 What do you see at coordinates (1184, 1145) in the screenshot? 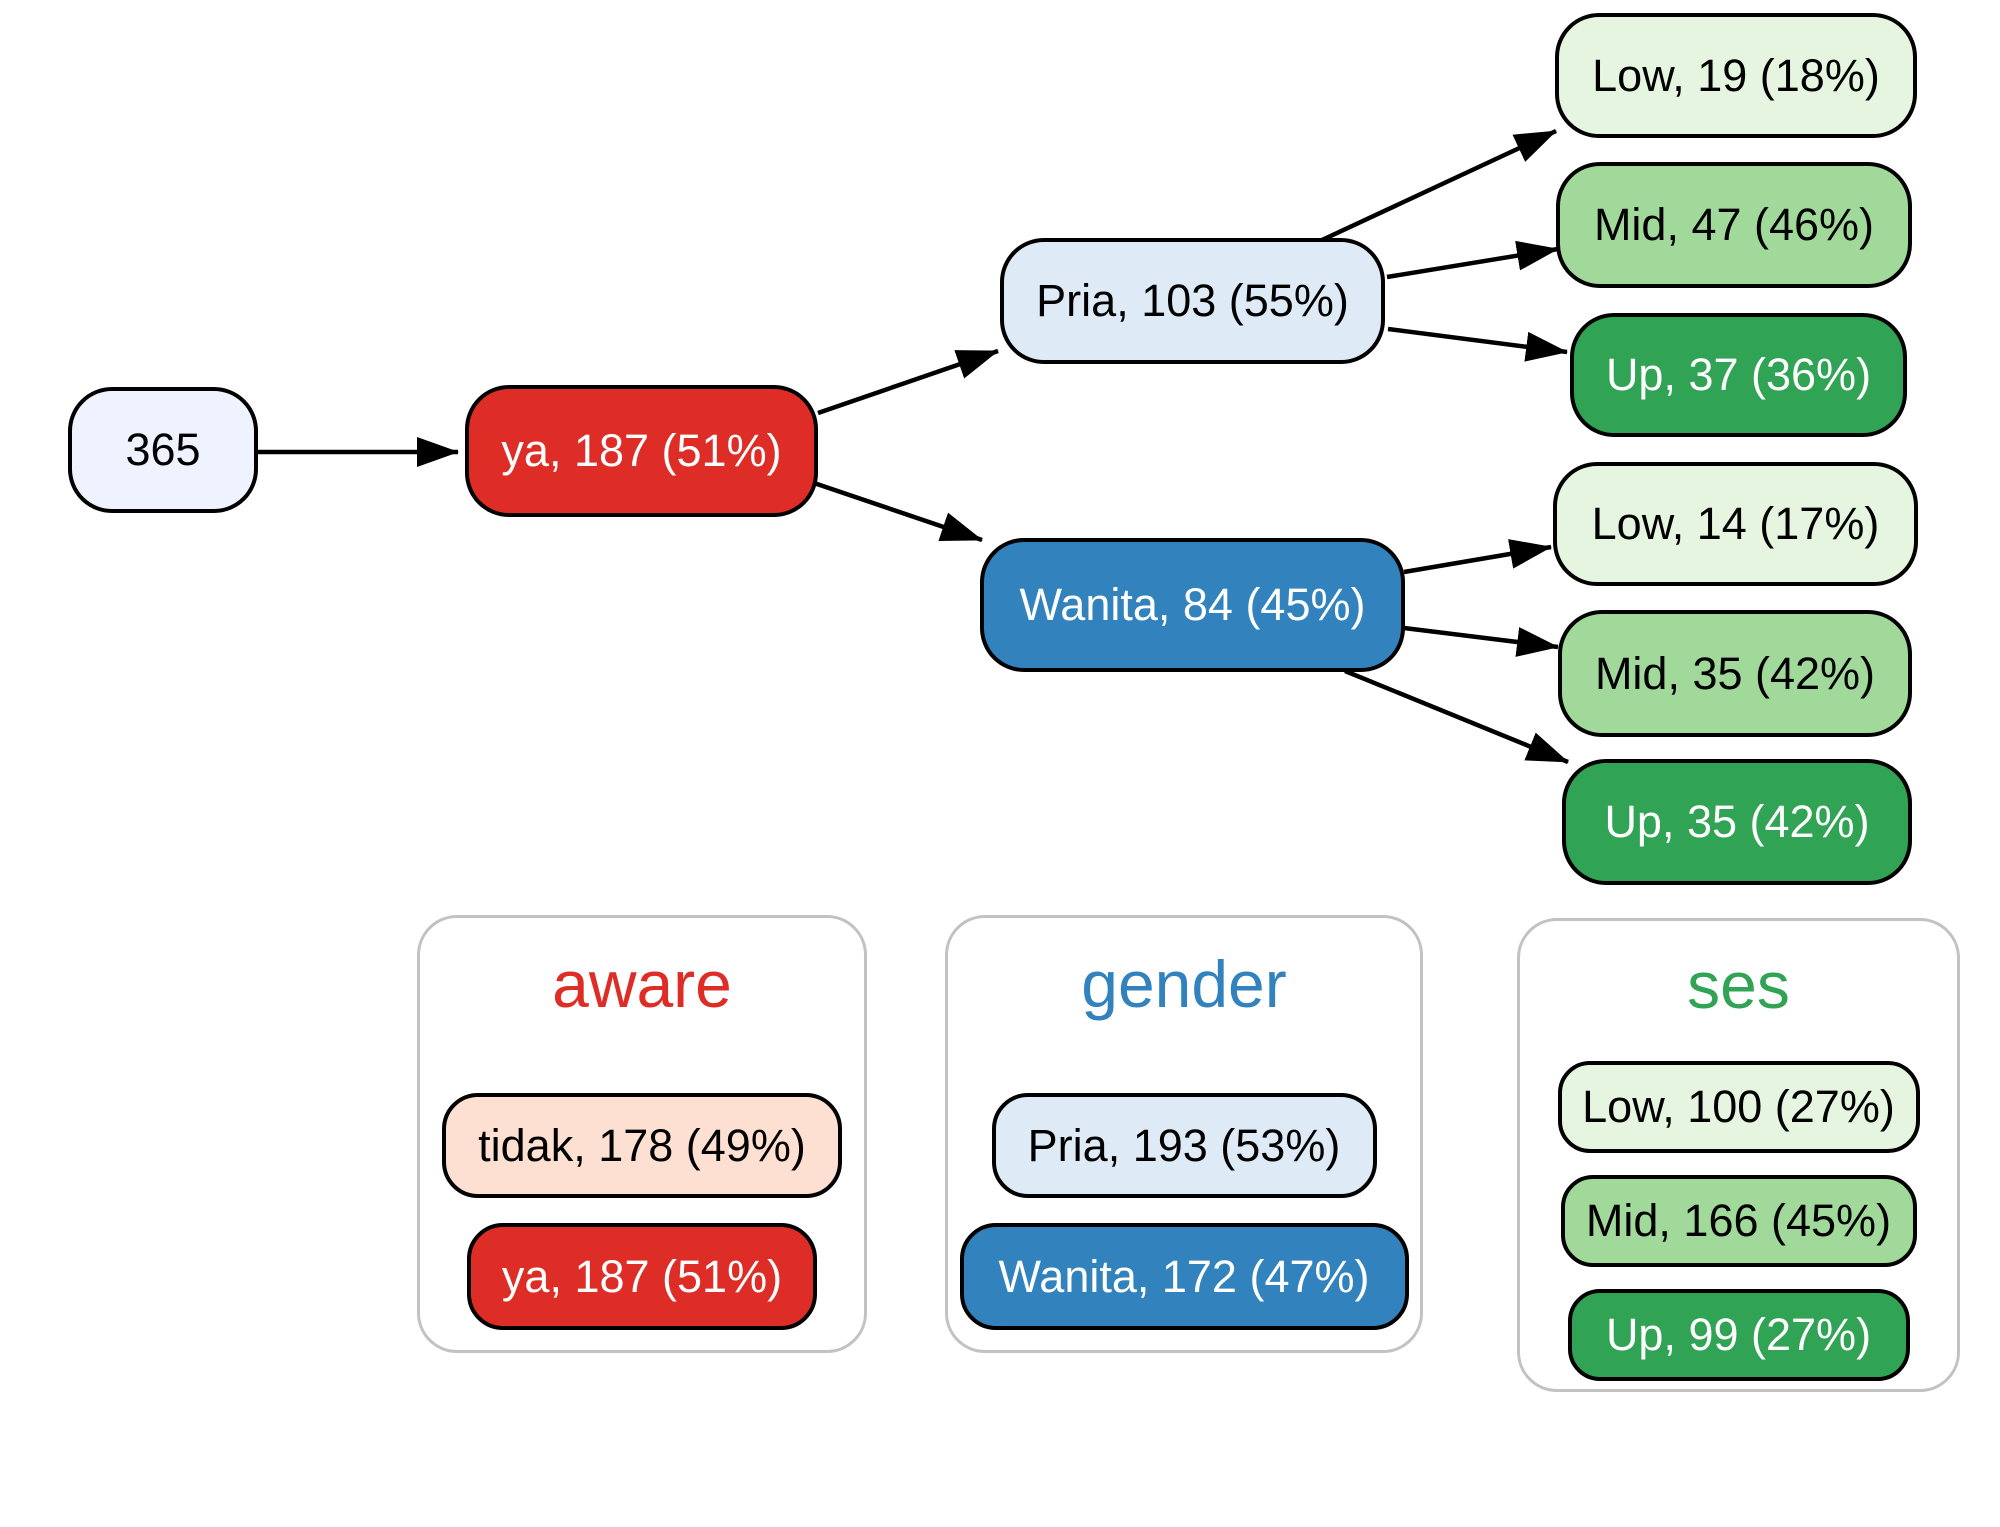
I see `legend-node-pria: Pria, 193 (53%)` at bounding box center [1184, 1145].